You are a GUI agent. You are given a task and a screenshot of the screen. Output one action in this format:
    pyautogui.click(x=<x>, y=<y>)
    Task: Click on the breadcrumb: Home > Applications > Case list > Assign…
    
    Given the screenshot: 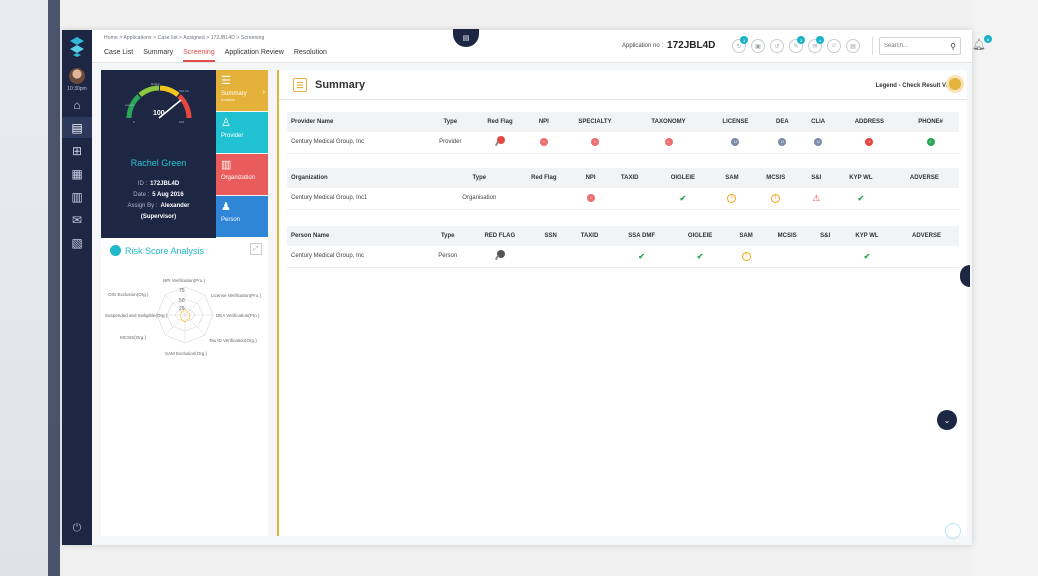 What is the action you would take?
    pyautogui.click(x=184, y=38)
    